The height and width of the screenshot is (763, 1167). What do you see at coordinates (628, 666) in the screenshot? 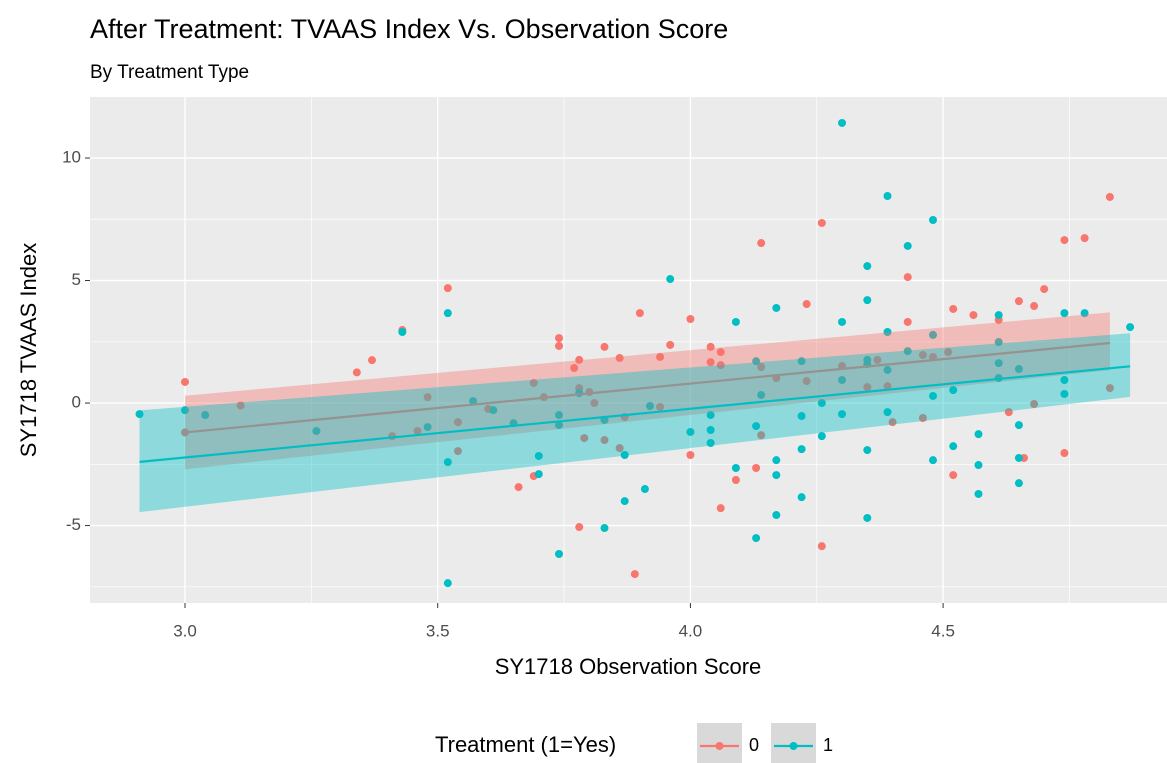
I see `x-axis-title: SY1718 Observation Score` at bounding box center [628, 666].